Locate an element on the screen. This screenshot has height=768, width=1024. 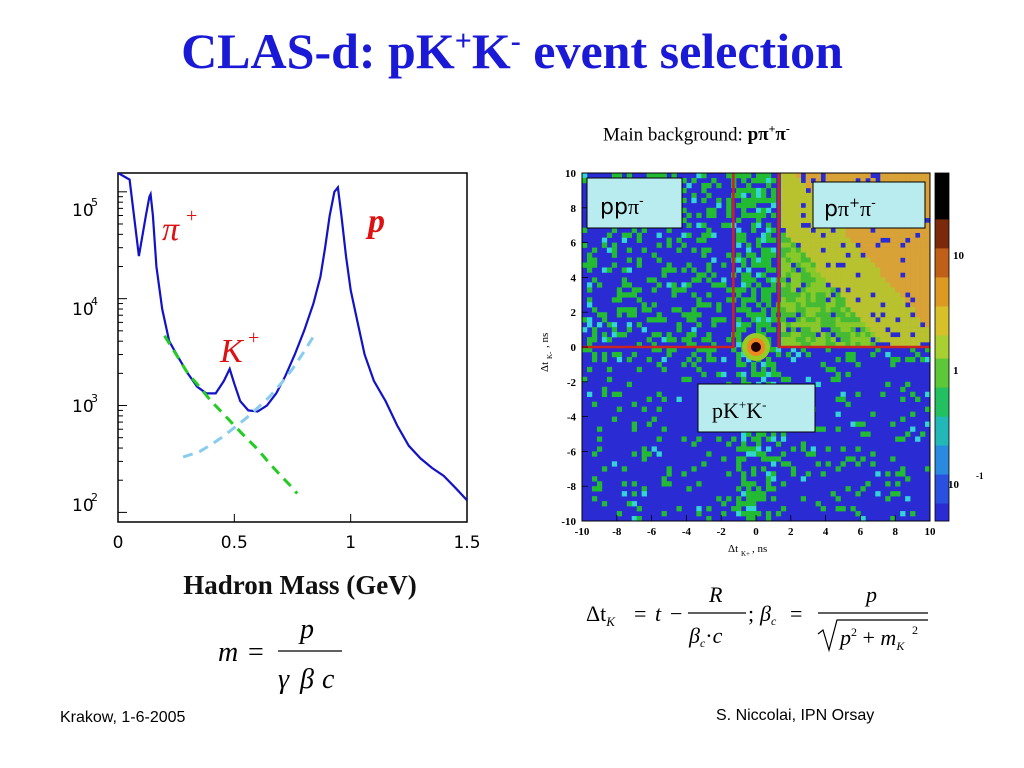
cut-line-left is located at coordinates (658, 261).